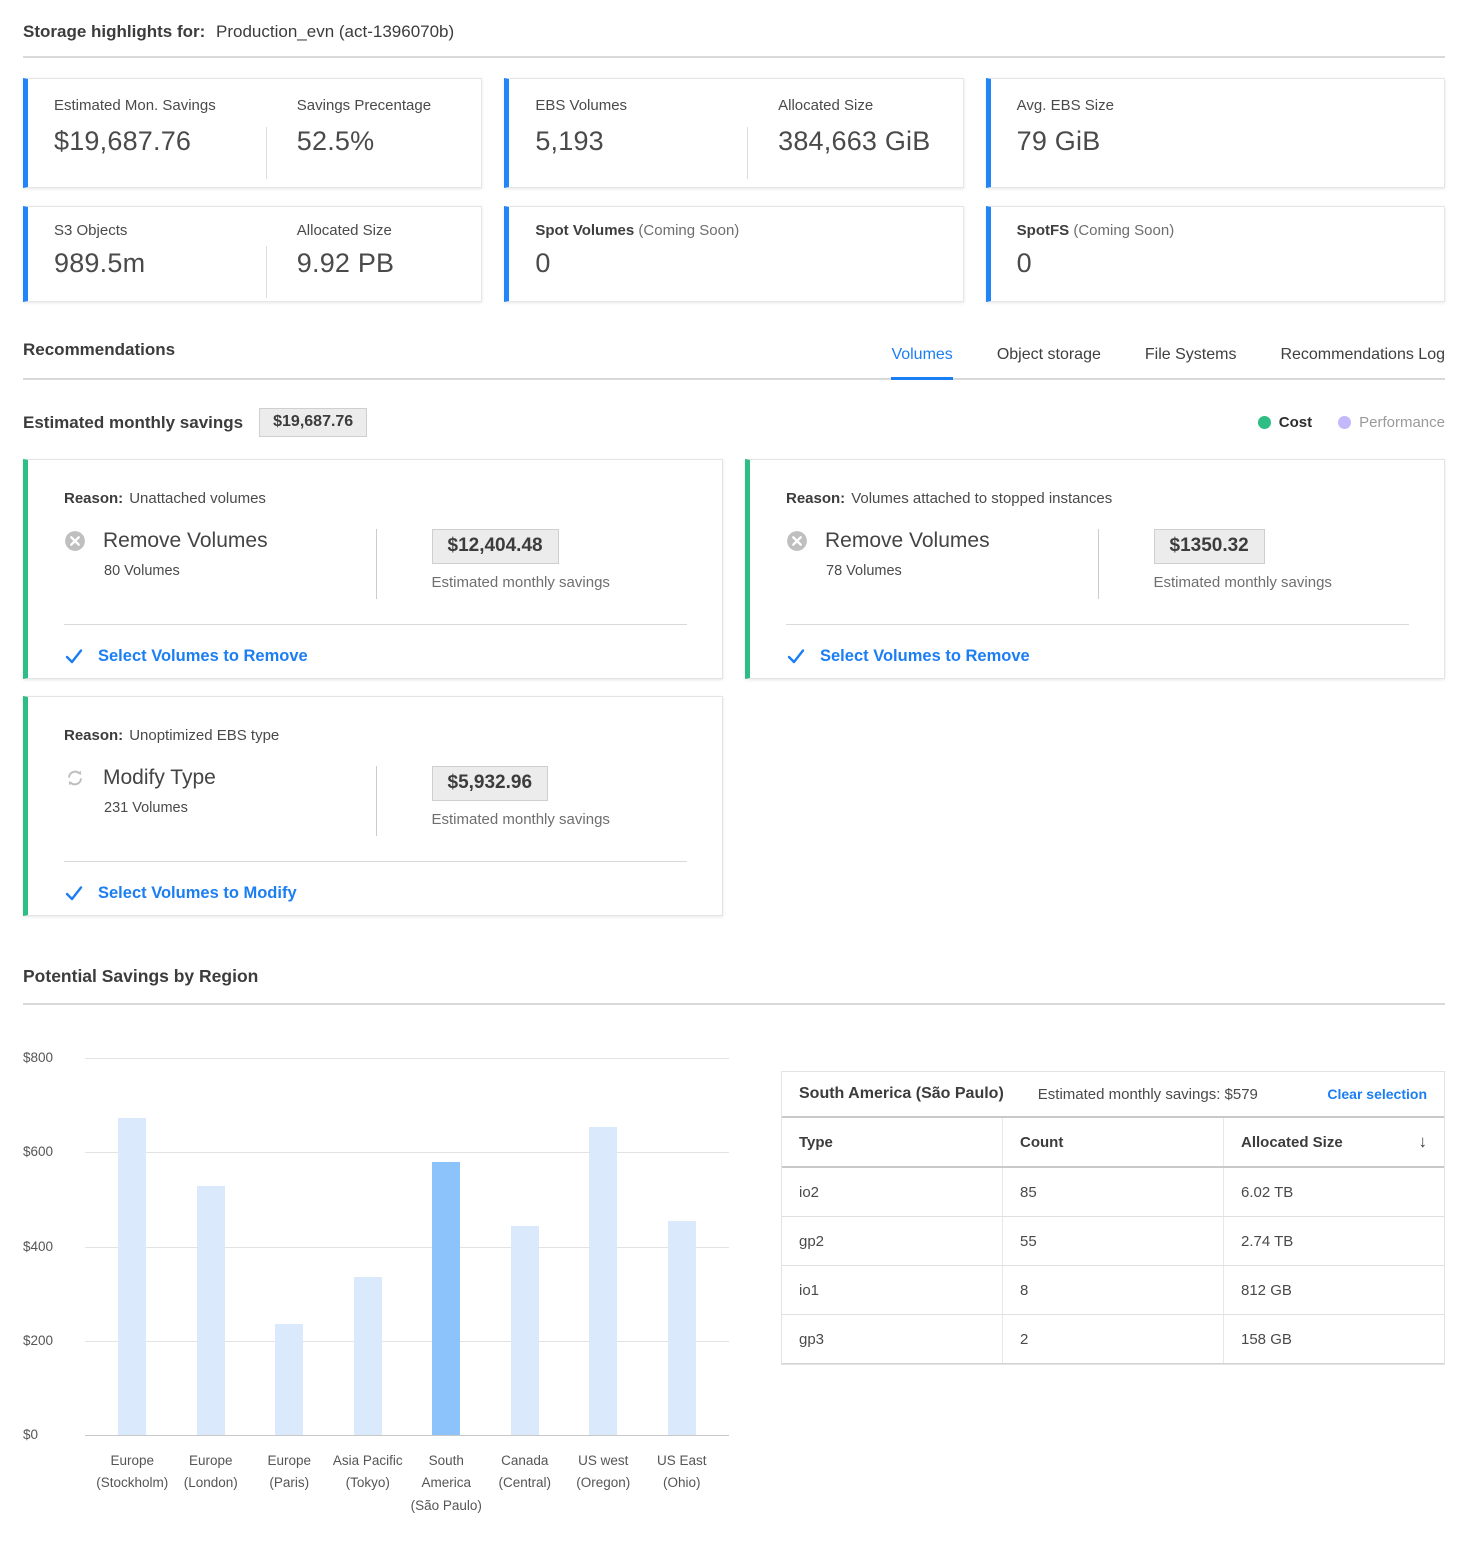  I want to click on table-row: io2 85 6.02 TB, so click(1113, 1192).